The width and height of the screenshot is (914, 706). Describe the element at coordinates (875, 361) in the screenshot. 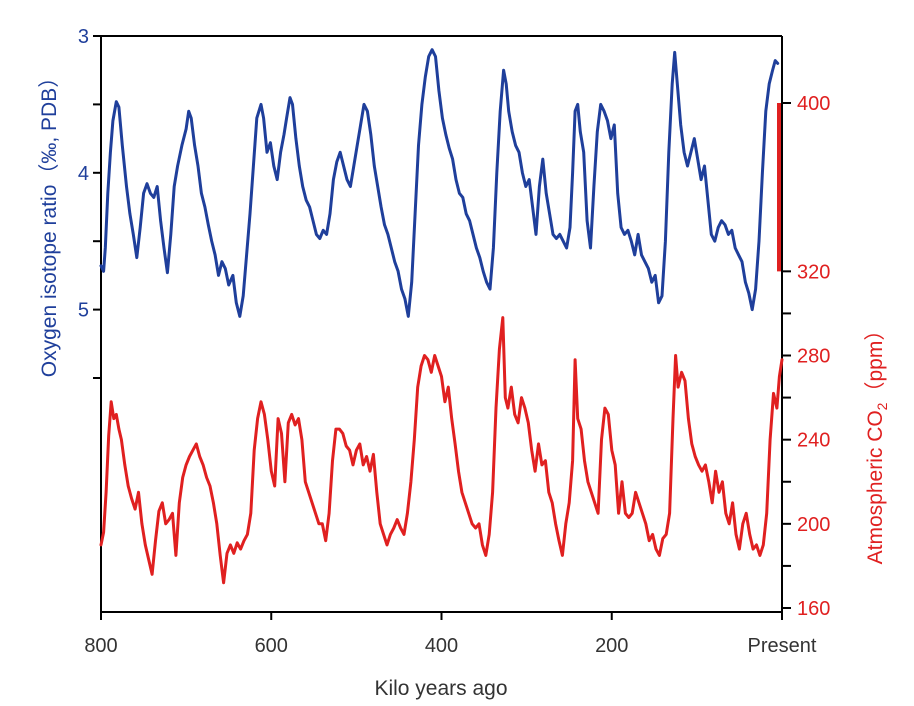

I see `right-axis-title-units: （ppm）` at that location.